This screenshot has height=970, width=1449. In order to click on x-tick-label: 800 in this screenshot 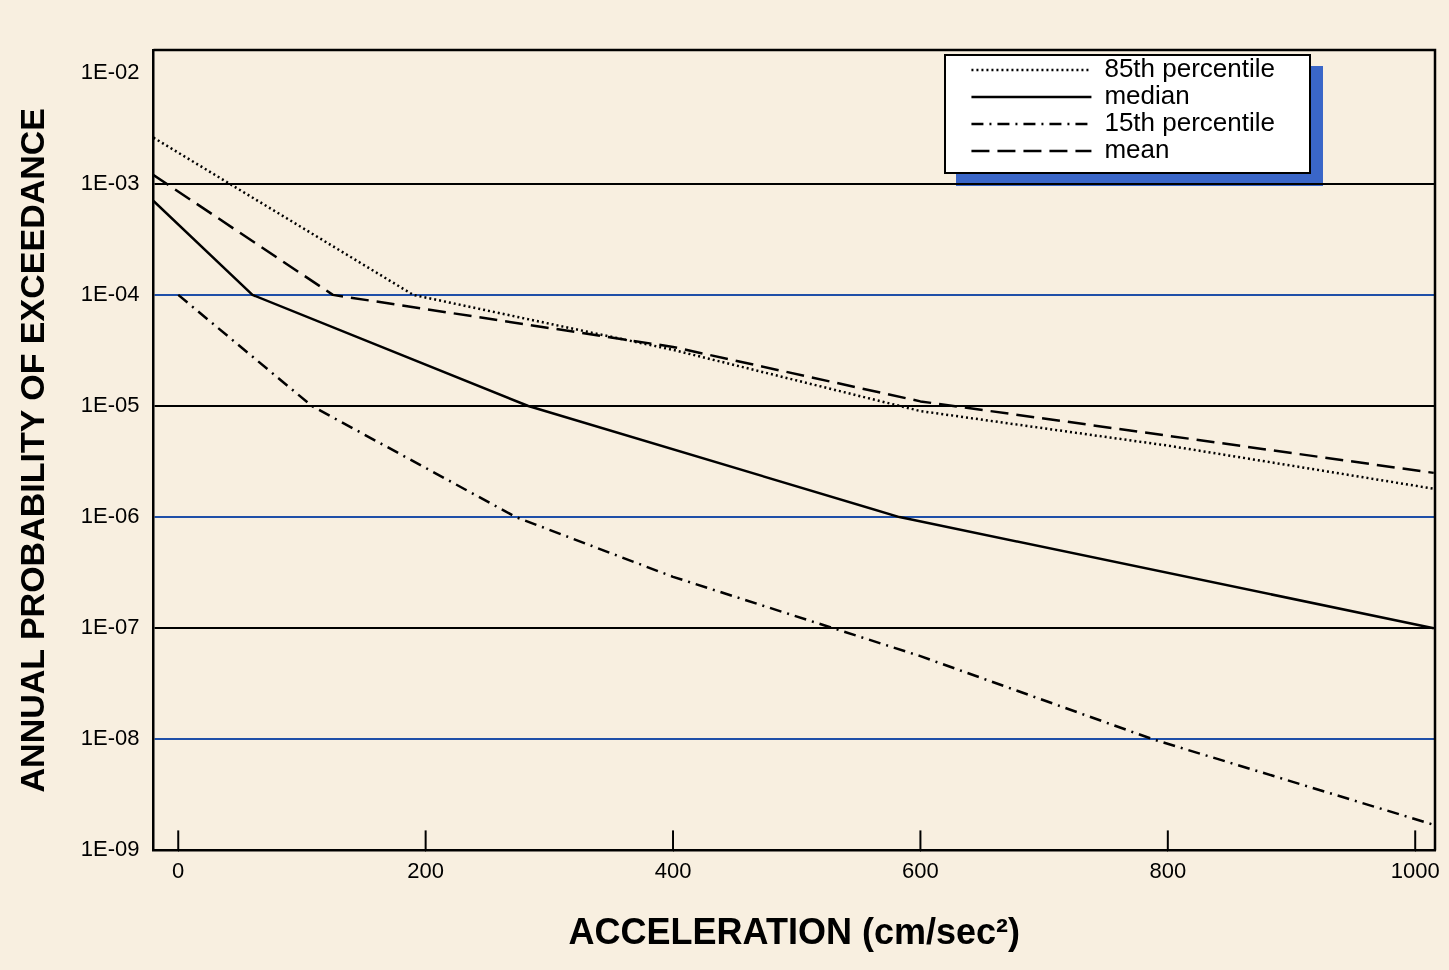, I will do `click(1168, 870)`.